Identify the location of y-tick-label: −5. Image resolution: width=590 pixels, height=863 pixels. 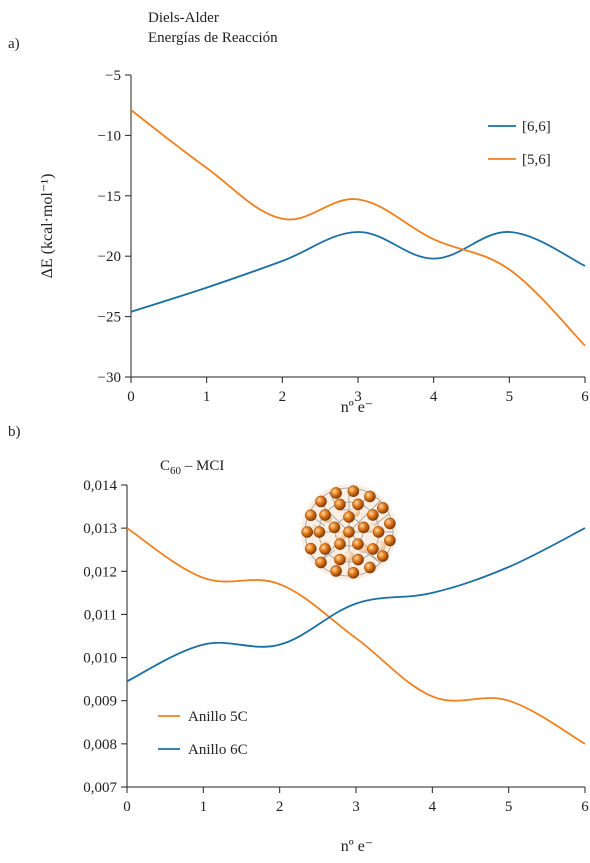
(113, 76).